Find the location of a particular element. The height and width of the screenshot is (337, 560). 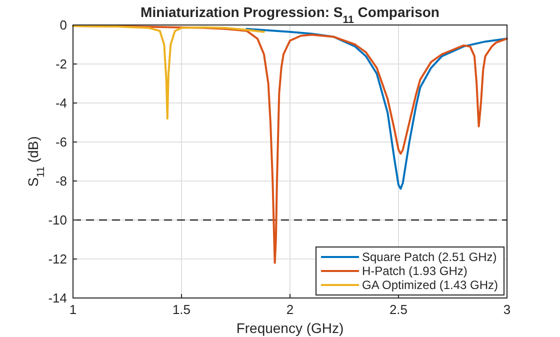

y-tick-label: -6 is located at coordinates (61, 142).